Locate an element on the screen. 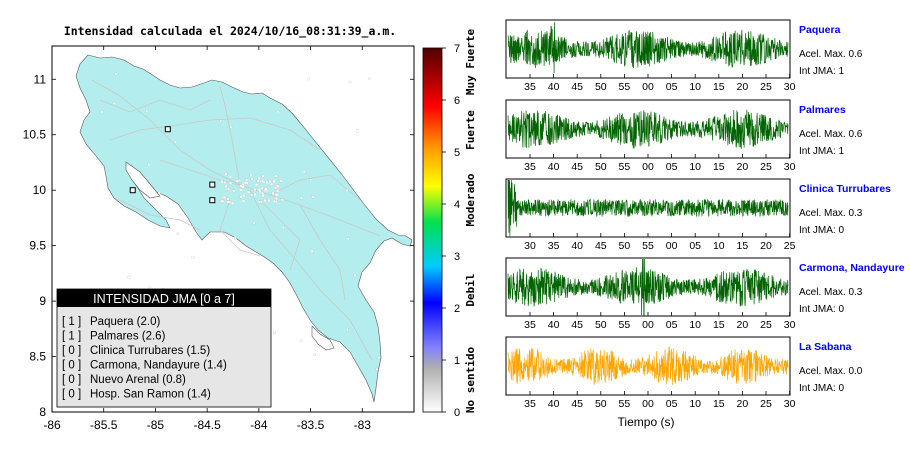 This screenshot has width=910, height=465. map-y-tick-label: 9.5 is located at coordinates (37, 246).